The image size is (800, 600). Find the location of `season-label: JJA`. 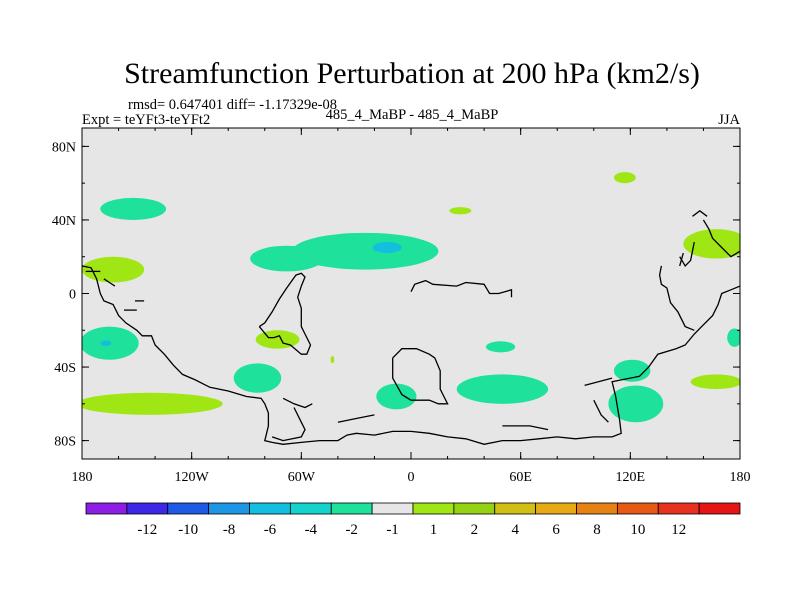

season-label: JJA is located at coordinates (729, 120).